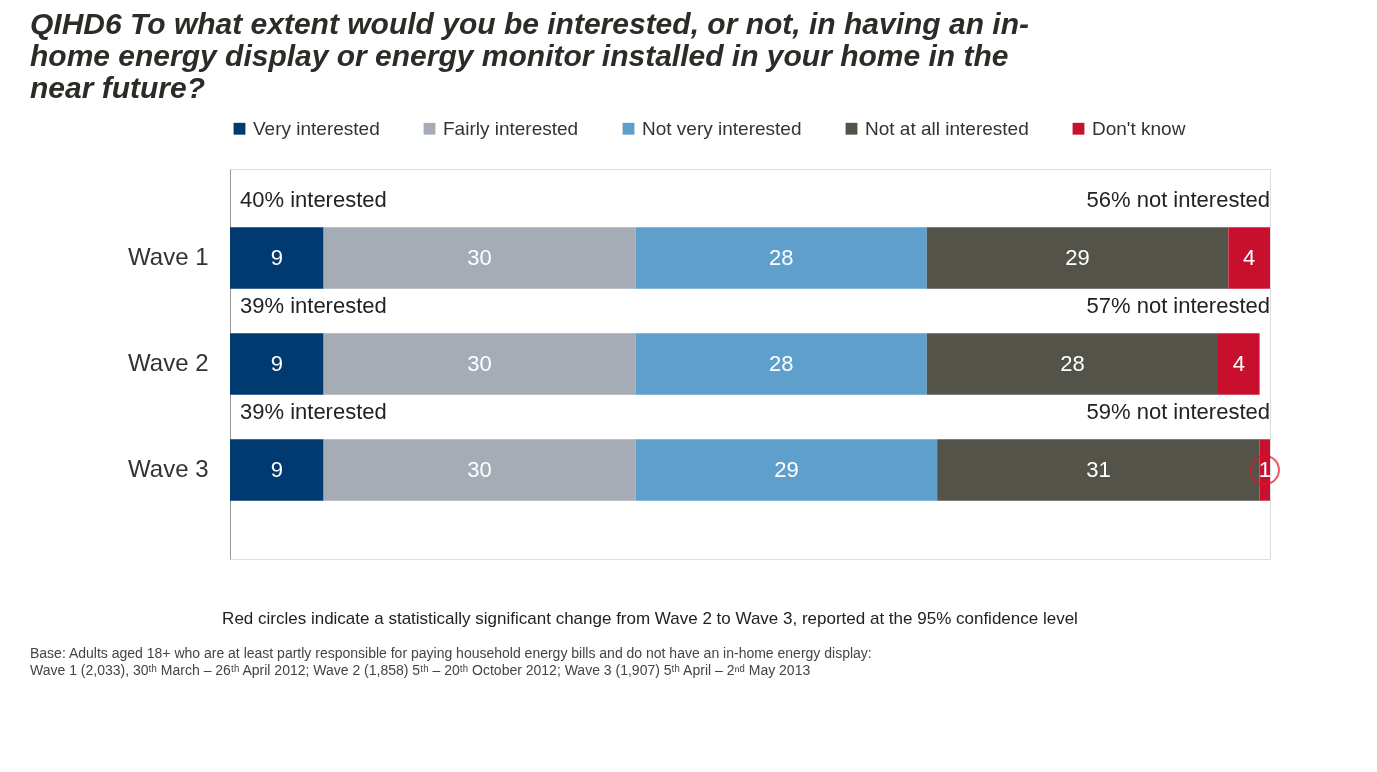  Describe the element at coordinates (1178, 411) in the screenshot. I see `annotation: 59% not interested` at that location.